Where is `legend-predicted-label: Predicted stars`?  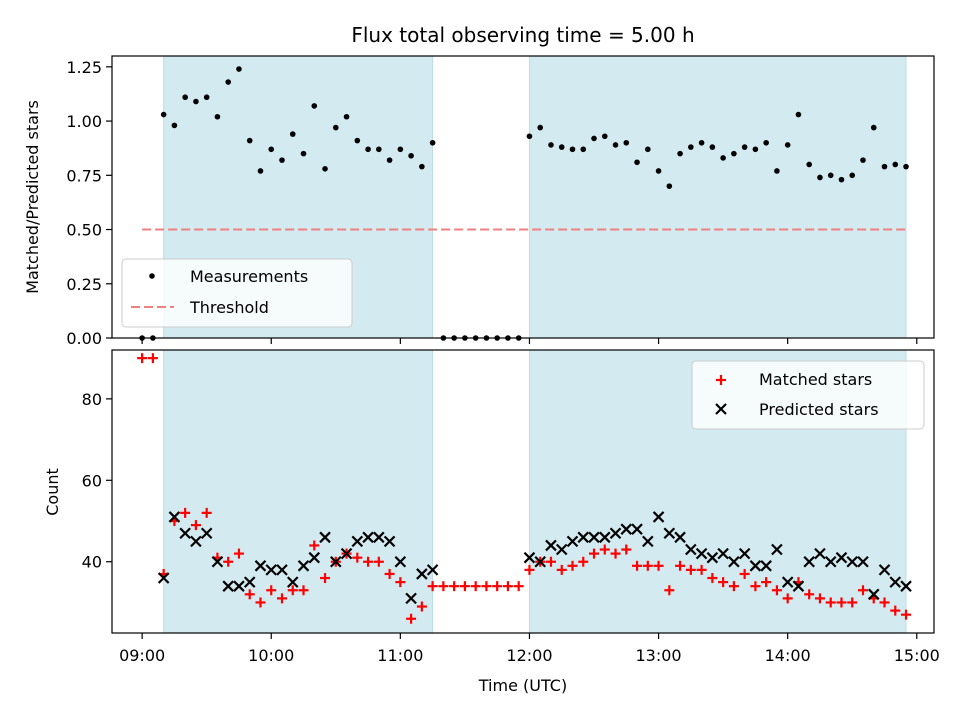
legend-predicted-label: Predicted stars is located at coordinates (819, 409).